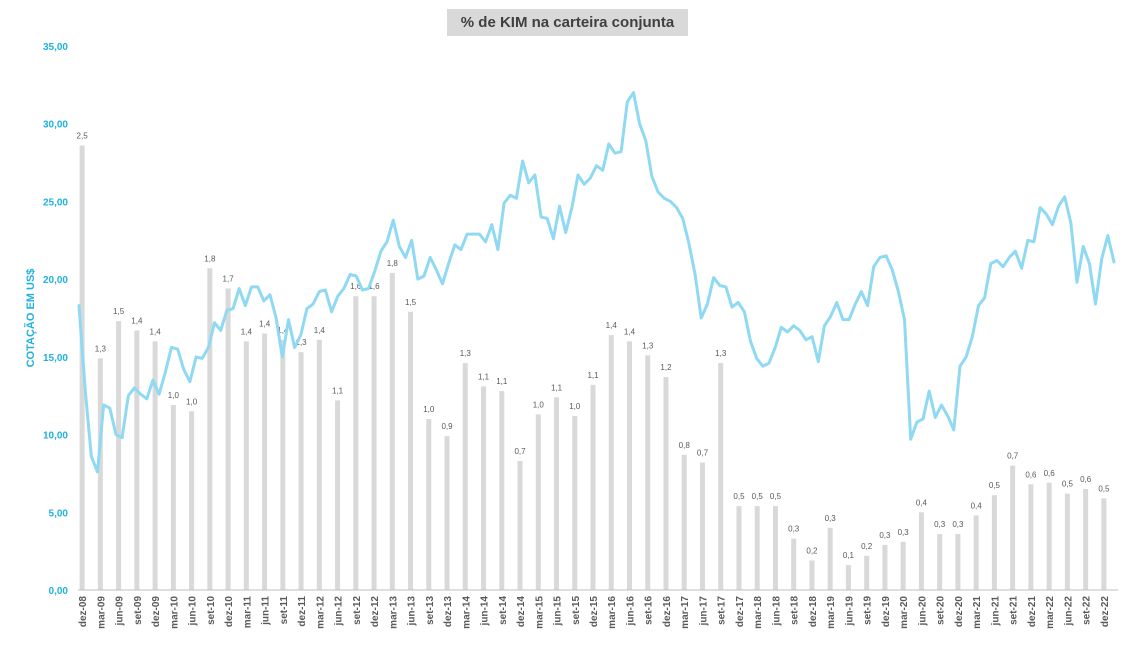 This screenshot has width=1136, height=647. What do you see at coordinates (156, 612) in the screenshot?
I see `x-tick-label: dez-09` at bounding box center [156, 612].